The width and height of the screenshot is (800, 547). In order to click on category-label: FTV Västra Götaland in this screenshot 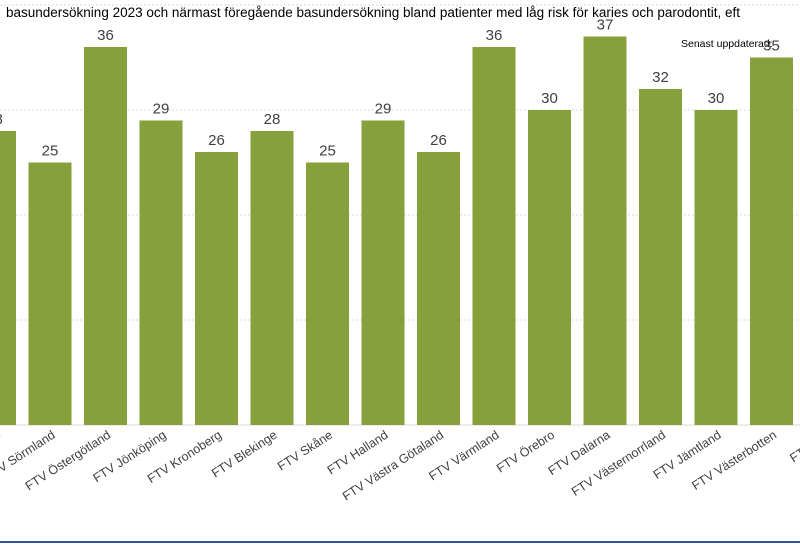, I will do `click(393, 466)`.